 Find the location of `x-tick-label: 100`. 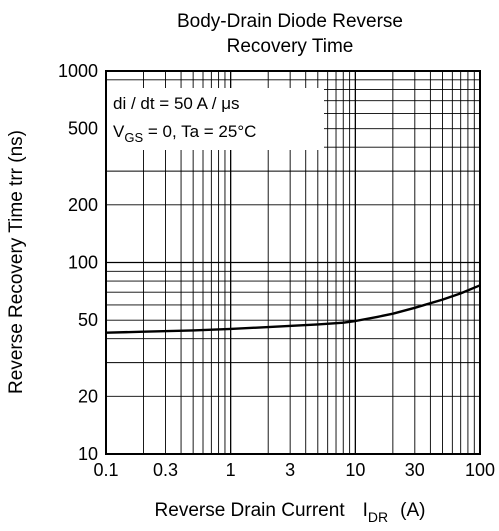

x-tick-label: 100 is located at coordinates (480, 470).